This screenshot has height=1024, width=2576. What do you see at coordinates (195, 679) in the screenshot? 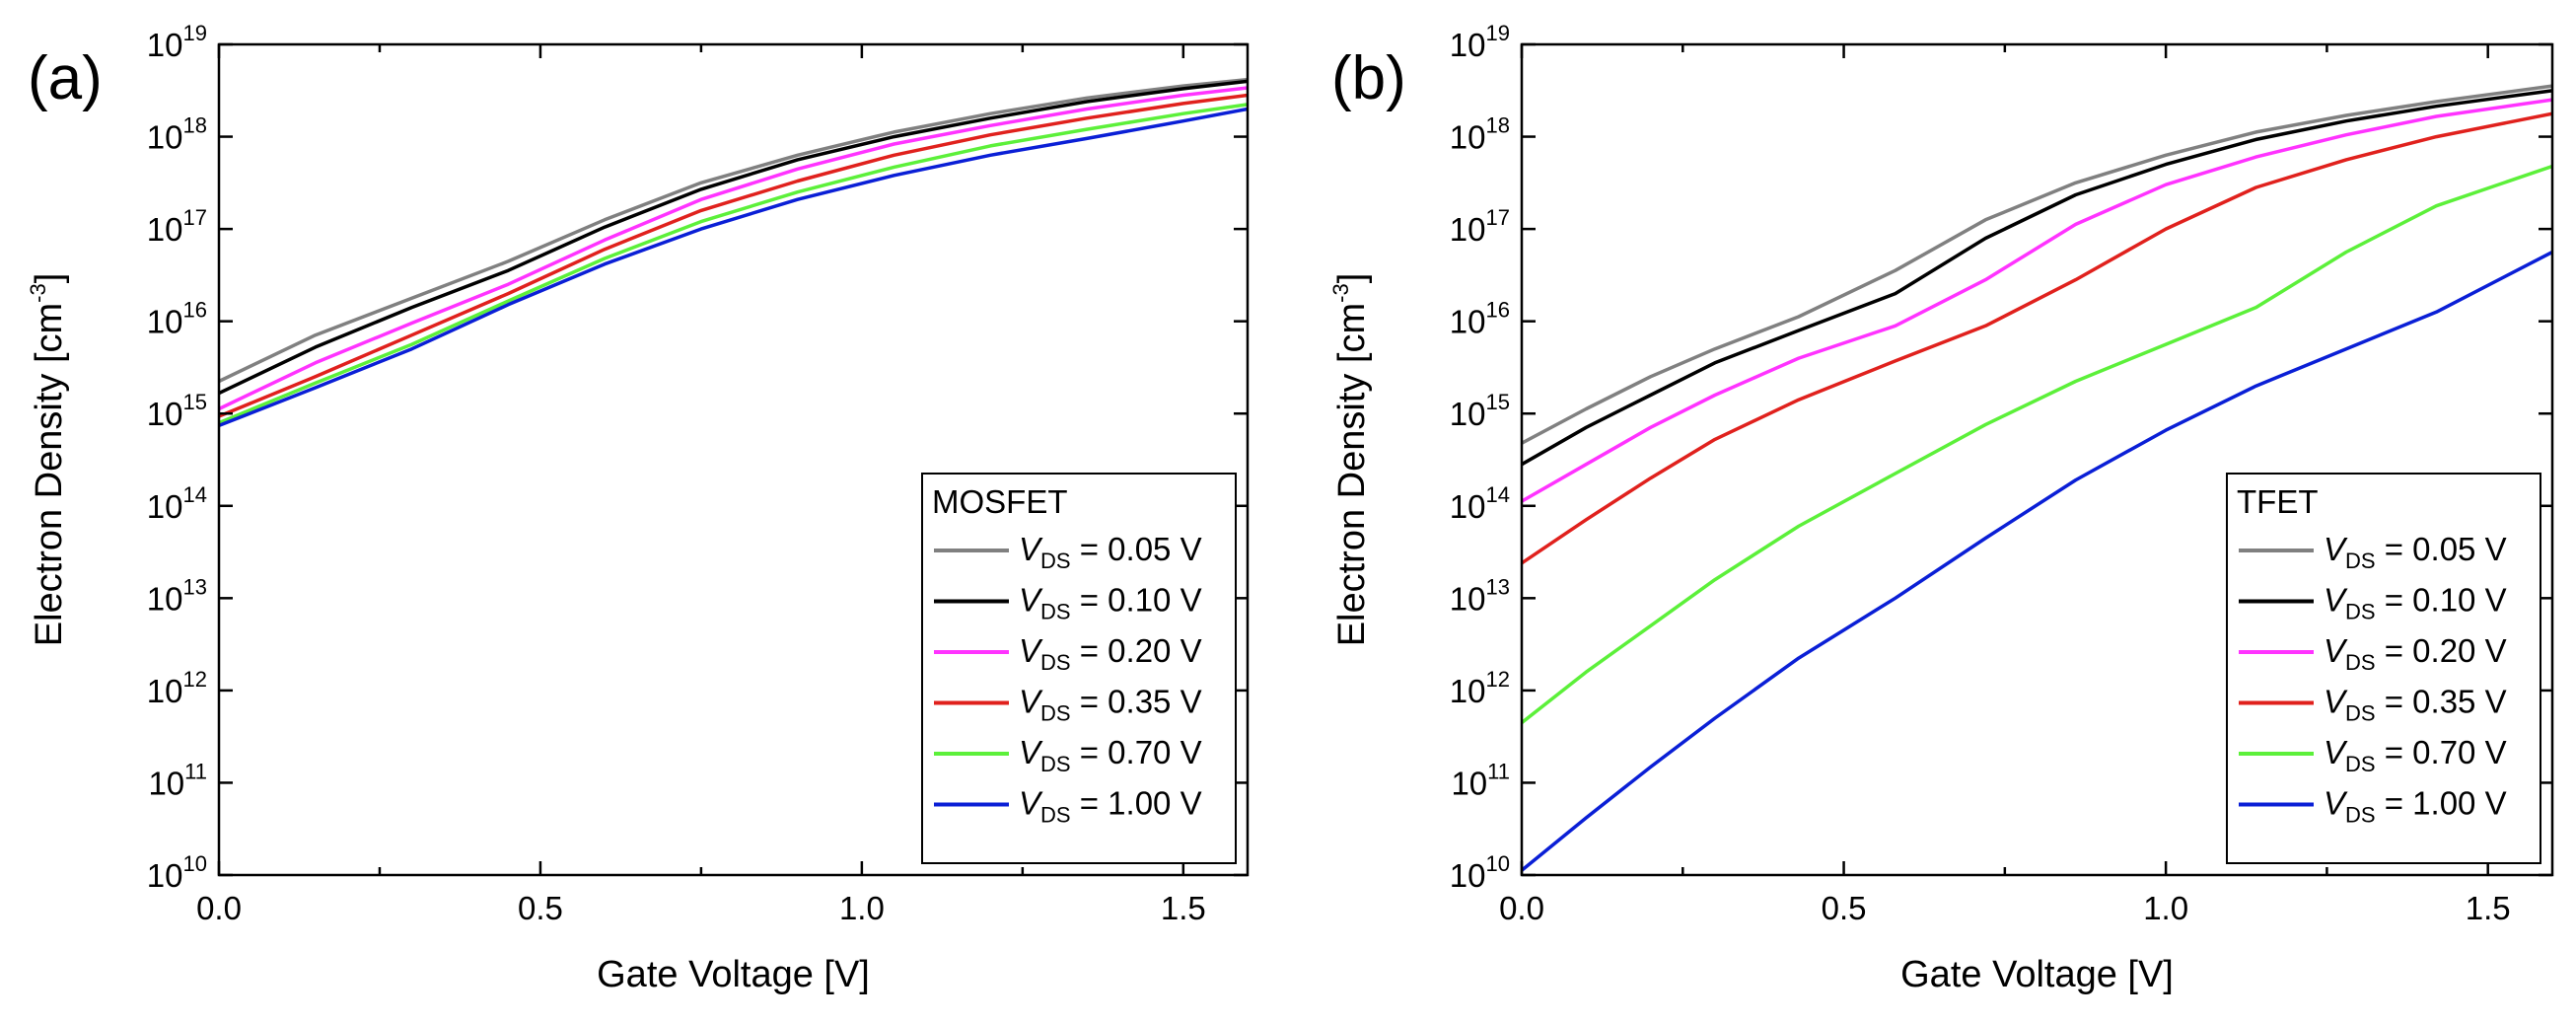
I see `y-tick-exponent: 12` at bounding box center [195, 679].